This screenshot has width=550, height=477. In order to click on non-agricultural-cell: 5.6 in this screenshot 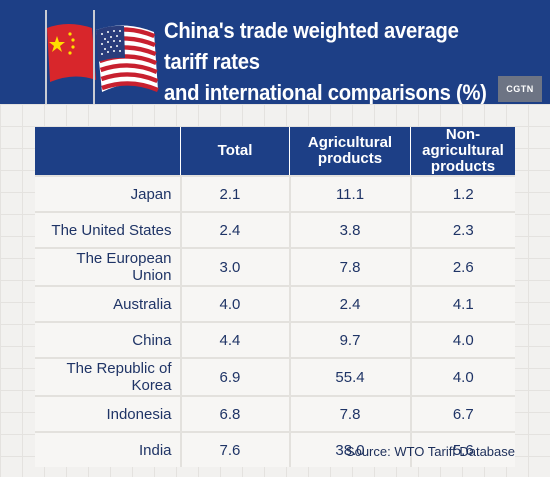, I will do `click(462, 449)`.